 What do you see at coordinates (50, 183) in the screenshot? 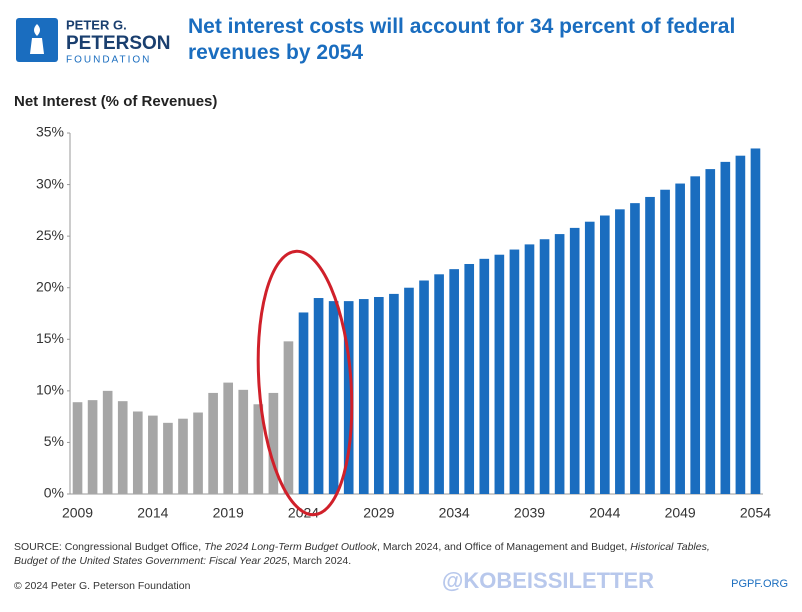
I see `y-tick-label: 30%` at bounding box center [50, 183].